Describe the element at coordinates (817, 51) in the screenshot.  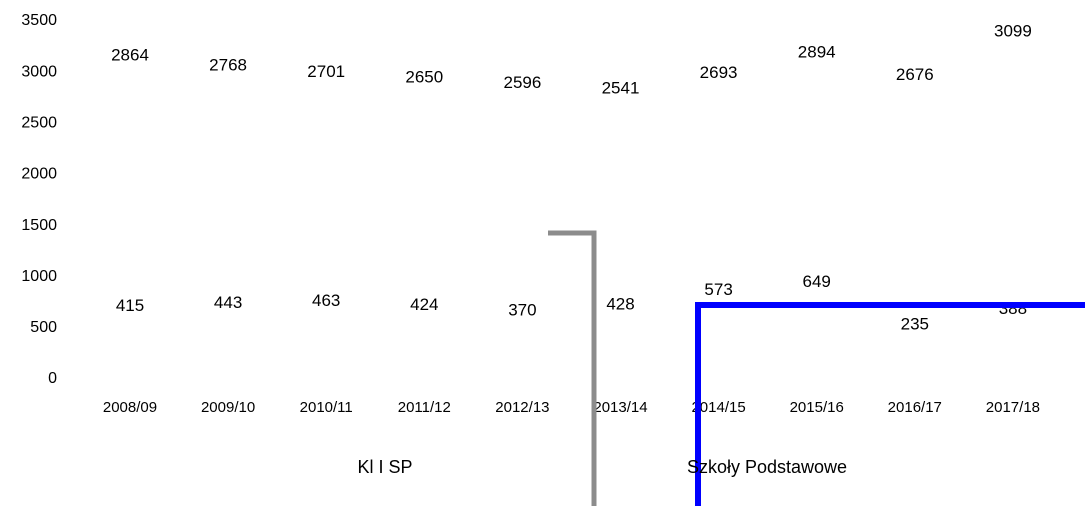
I see `data-label: 2894` at that location.